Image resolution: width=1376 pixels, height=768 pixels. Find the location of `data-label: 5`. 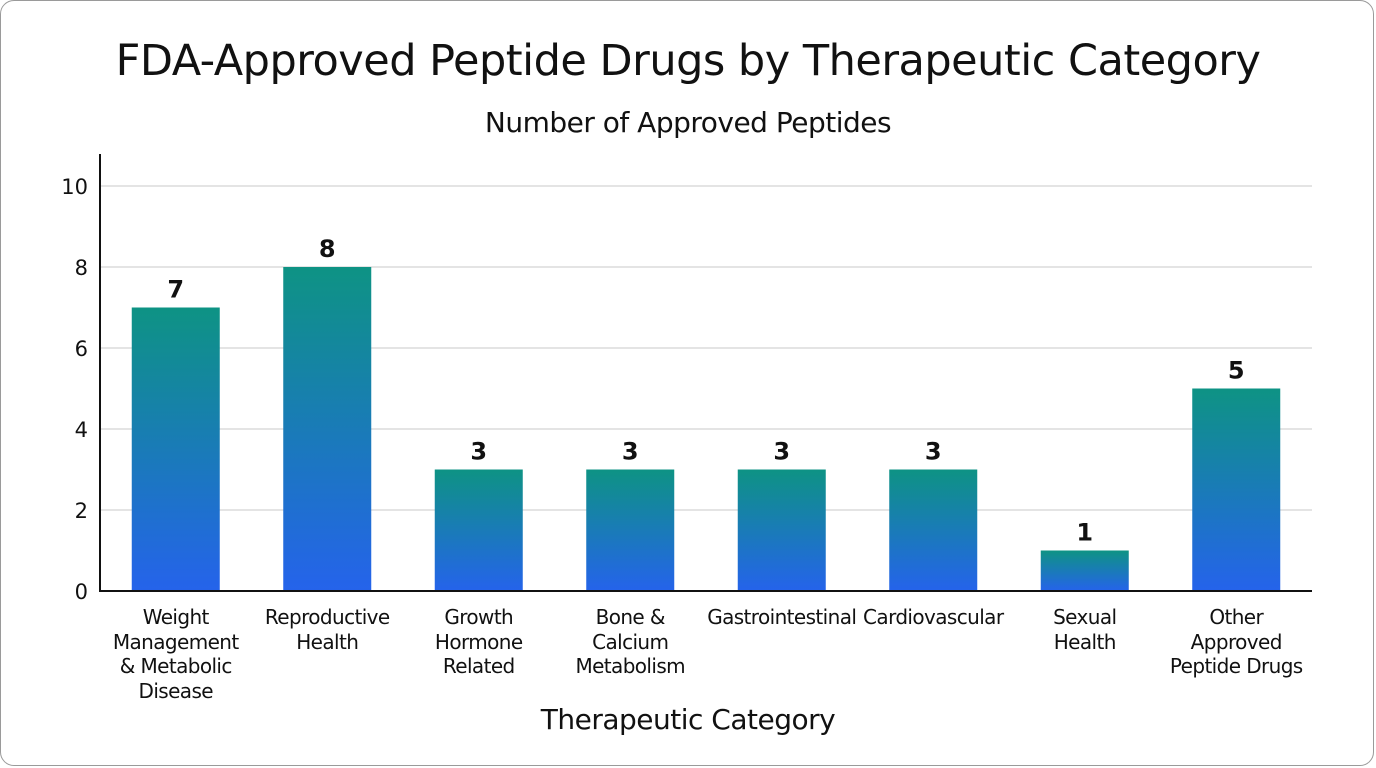

data-label: 5 is located at coordinates (1236, 371).